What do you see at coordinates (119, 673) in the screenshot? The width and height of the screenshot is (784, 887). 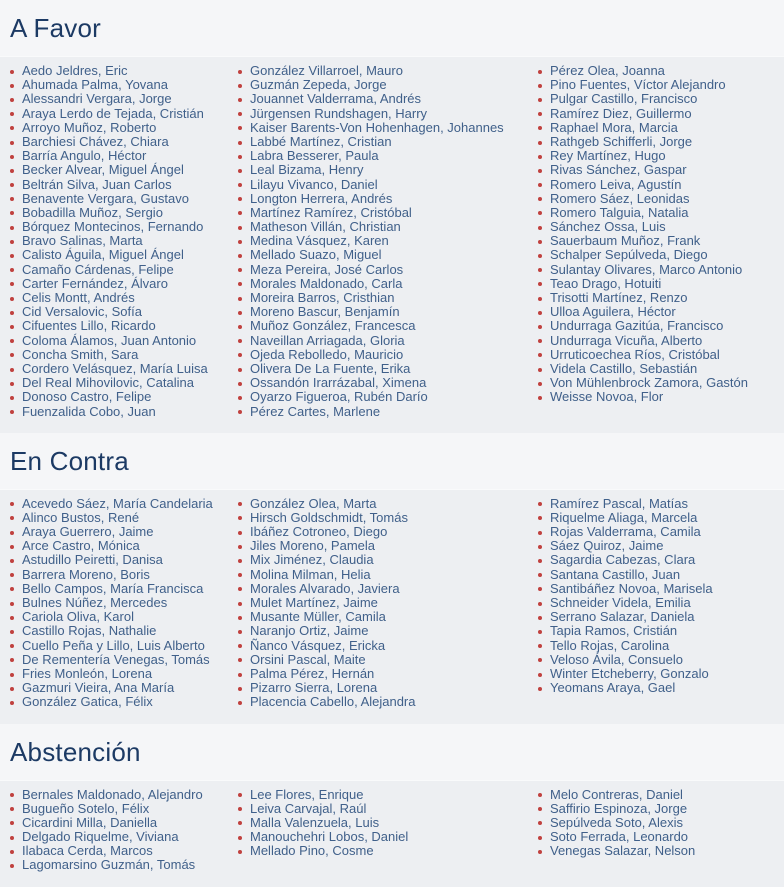 I see `list-item: Fries Monleón, Lorena` at bounding box center [119, 673].